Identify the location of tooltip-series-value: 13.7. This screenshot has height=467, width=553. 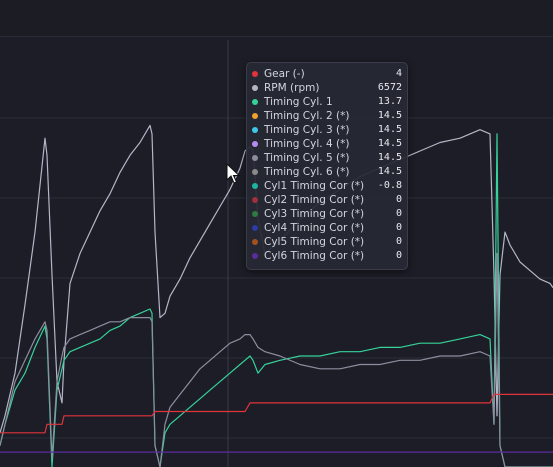
(389, 101).